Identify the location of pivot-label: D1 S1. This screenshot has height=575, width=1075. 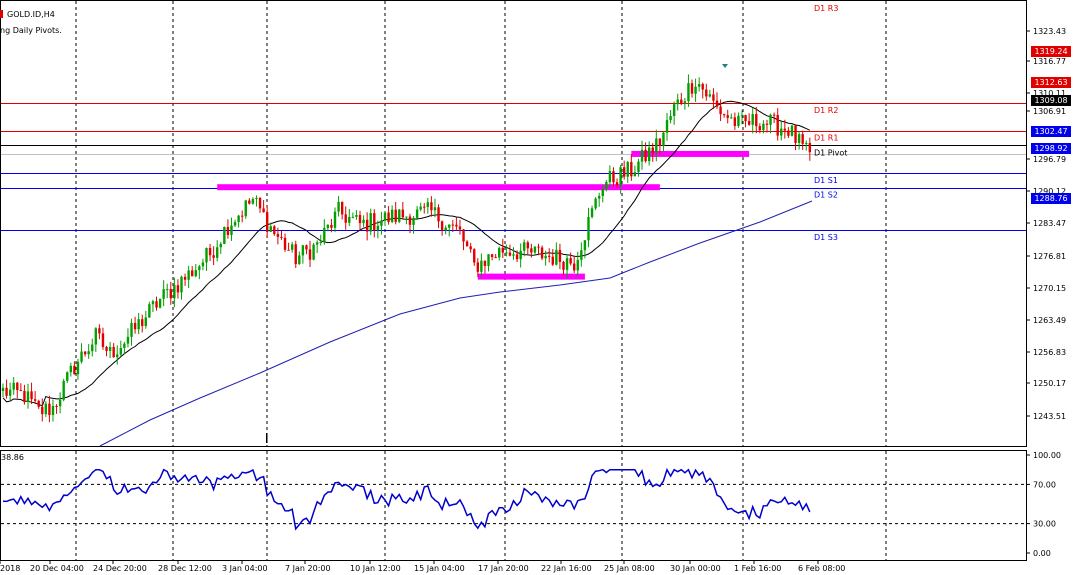
(826, 180).